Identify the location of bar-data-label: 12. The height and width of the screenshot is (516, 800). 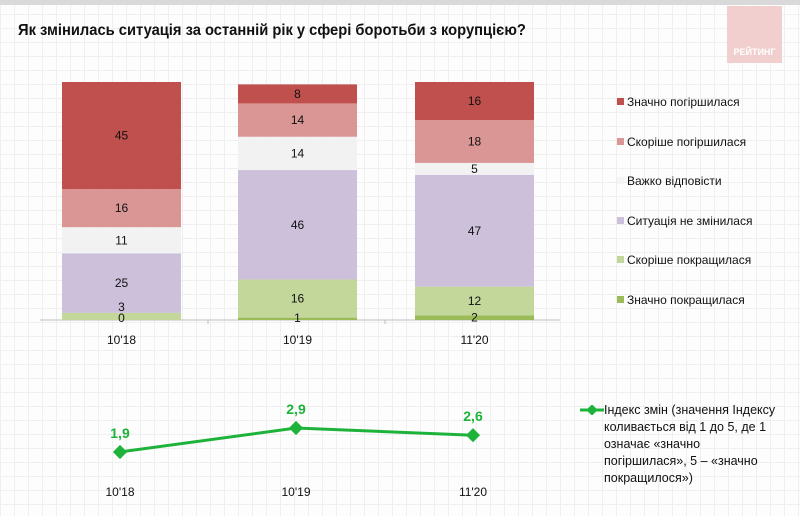
(475, 301).